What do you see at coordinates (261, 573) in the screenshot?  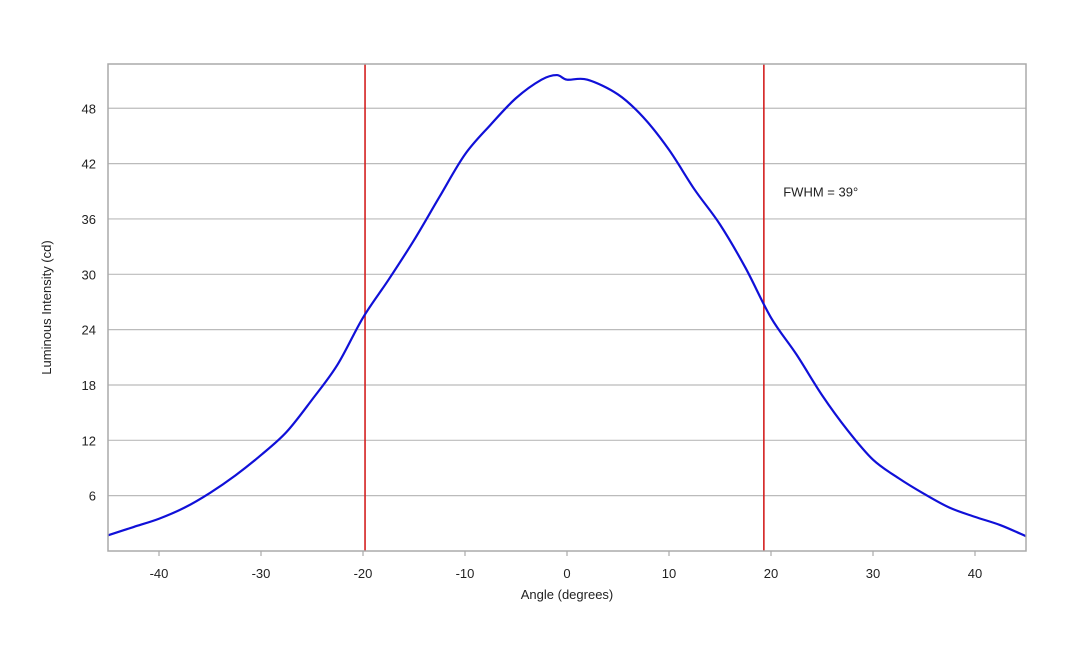 I see `x-tick-label: -30` at bounding box center [261, 573].